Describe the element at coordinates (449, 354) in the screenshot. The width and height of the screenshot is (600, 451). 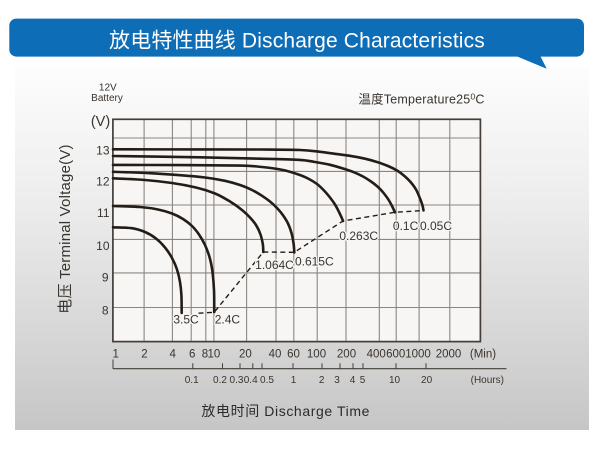
I see `svg-text: 2000` at that location.